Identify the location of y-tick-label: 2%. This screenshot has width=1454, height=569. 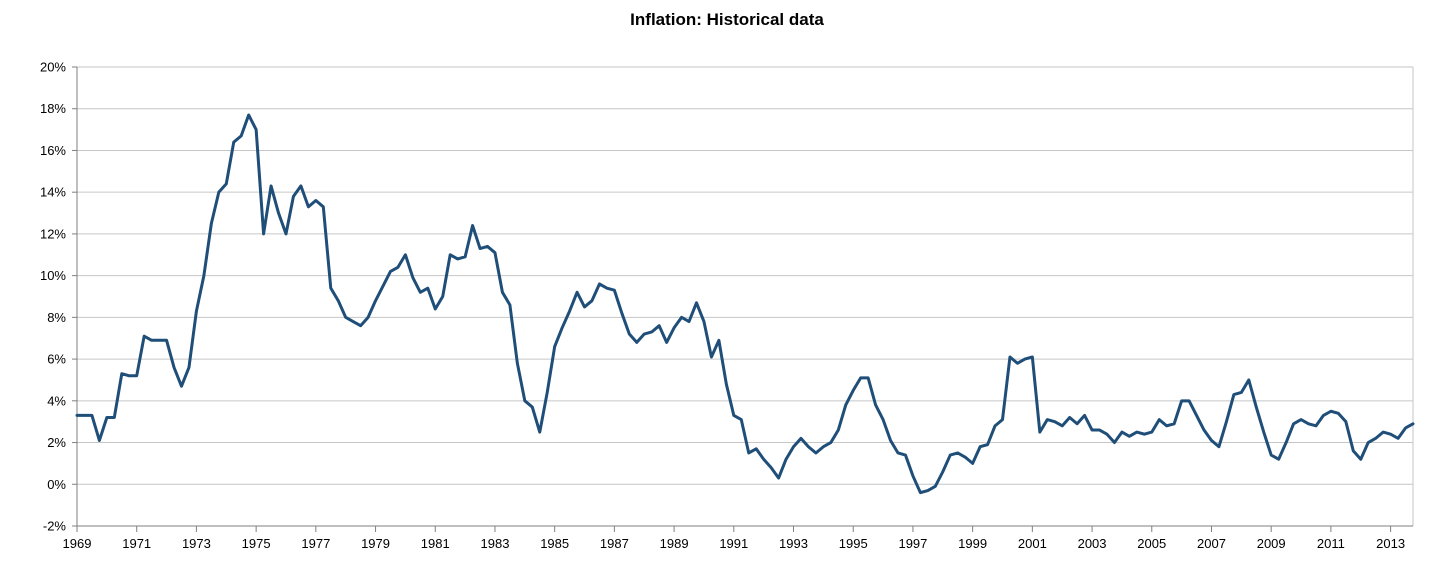
(56, 442).